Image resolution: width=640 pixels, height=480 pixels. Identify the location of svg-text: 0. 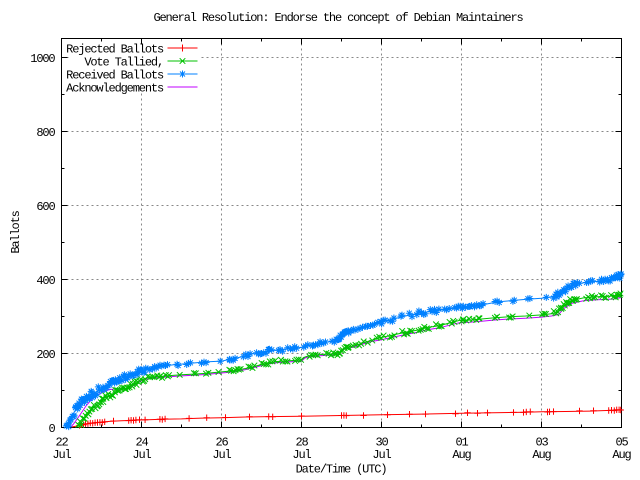
(51, 429).